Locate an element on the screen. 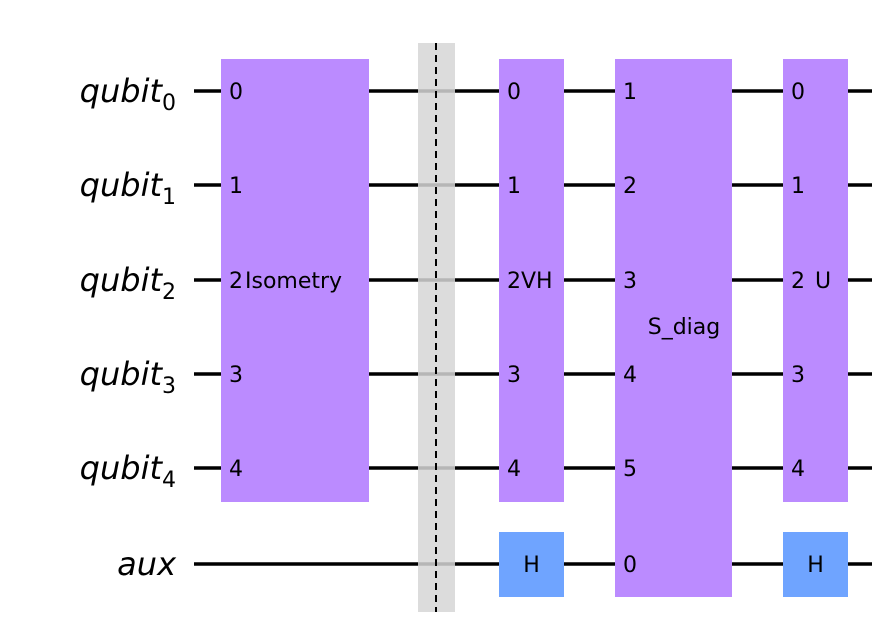 The image size is (892, 636). gate-h-2-box is located at coordinates (815, 564).